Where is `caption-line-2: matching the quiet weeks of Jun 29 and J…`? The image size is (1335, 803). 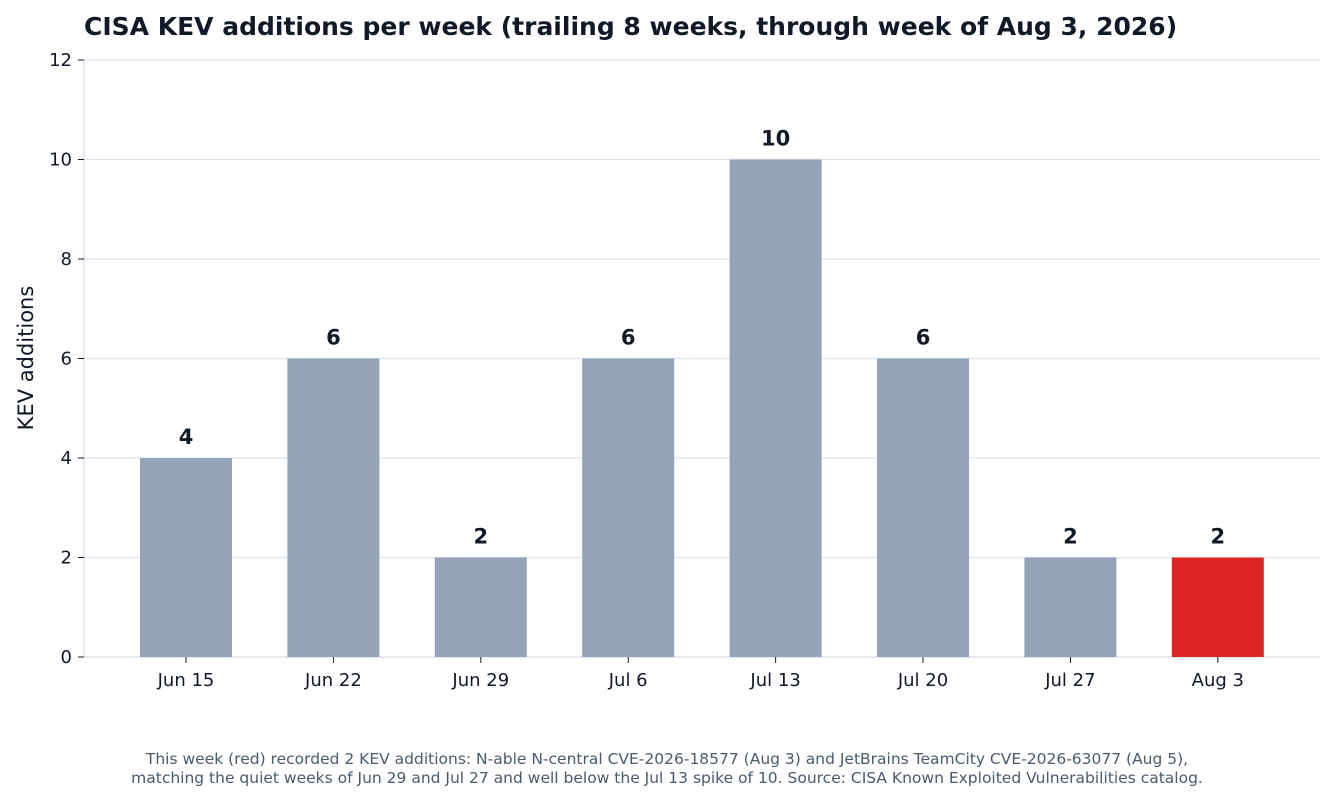 caption-line-2: matching the quiet weeks of Jun 29 and J… is located at coordinates (667, 778).